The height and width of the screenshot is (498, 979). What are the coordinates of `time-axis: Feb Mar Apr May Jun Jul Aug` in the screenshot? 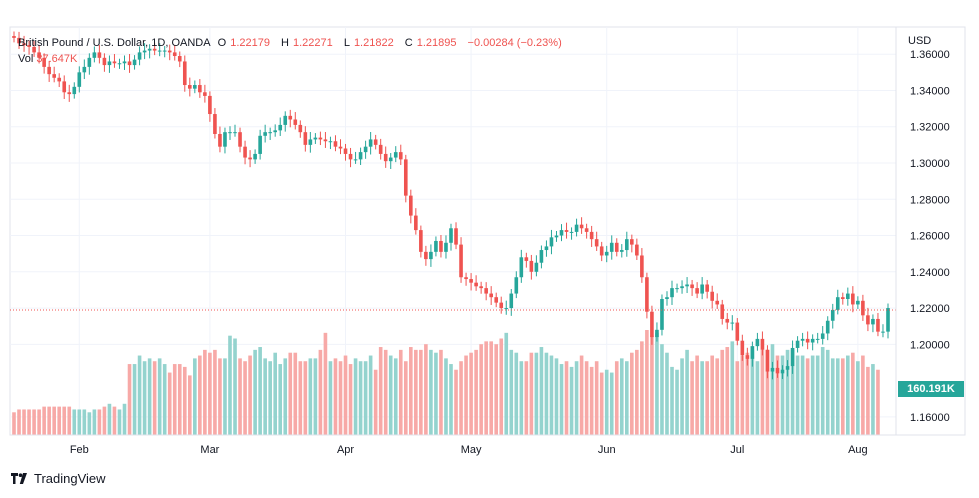 It's located at (487, 445).